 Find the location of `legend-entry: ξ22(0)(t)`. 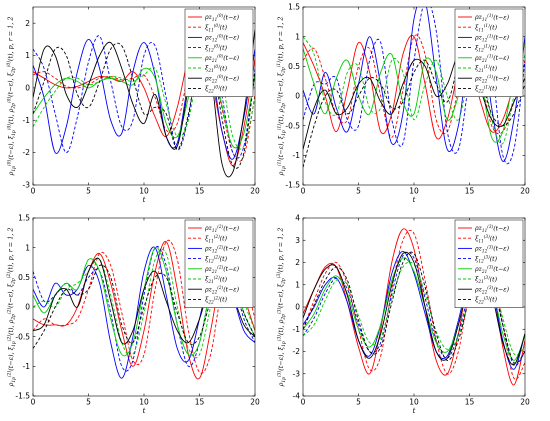

legend-entry: ξ22(0)(t) is located at coordinates (216, 88).